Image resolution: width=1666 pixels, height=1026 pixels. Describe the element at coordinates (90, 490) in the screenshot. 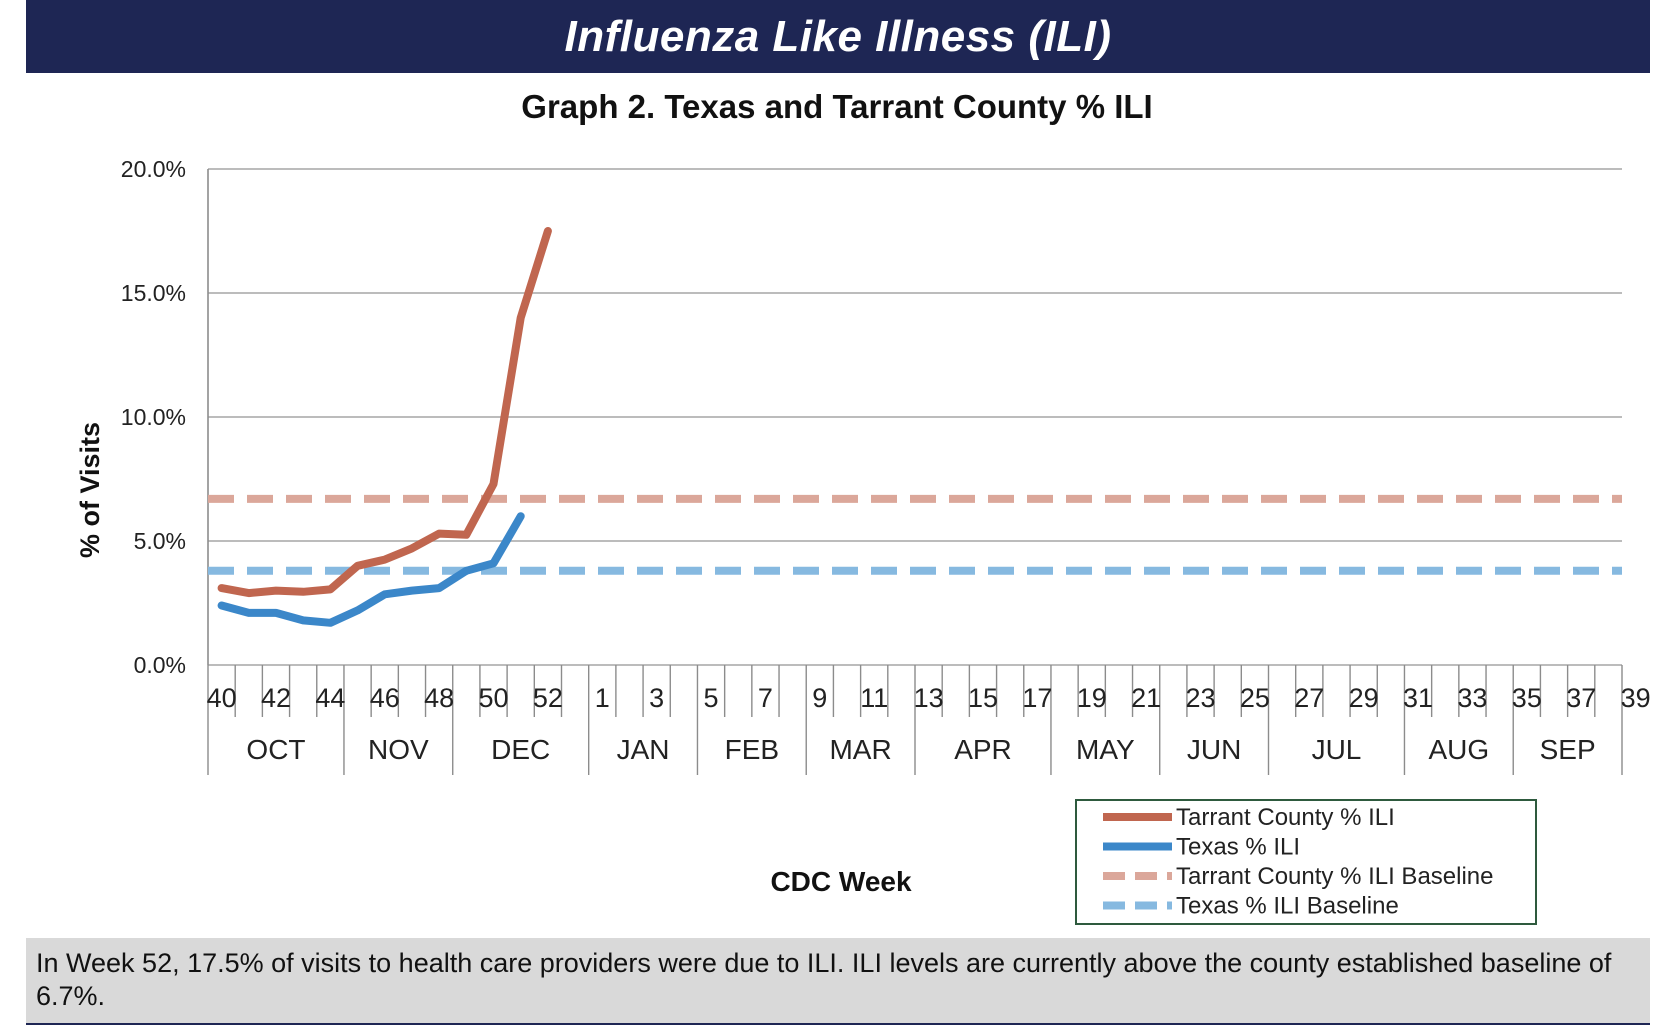

I see `y-axis-label: % of Visits` at that location.